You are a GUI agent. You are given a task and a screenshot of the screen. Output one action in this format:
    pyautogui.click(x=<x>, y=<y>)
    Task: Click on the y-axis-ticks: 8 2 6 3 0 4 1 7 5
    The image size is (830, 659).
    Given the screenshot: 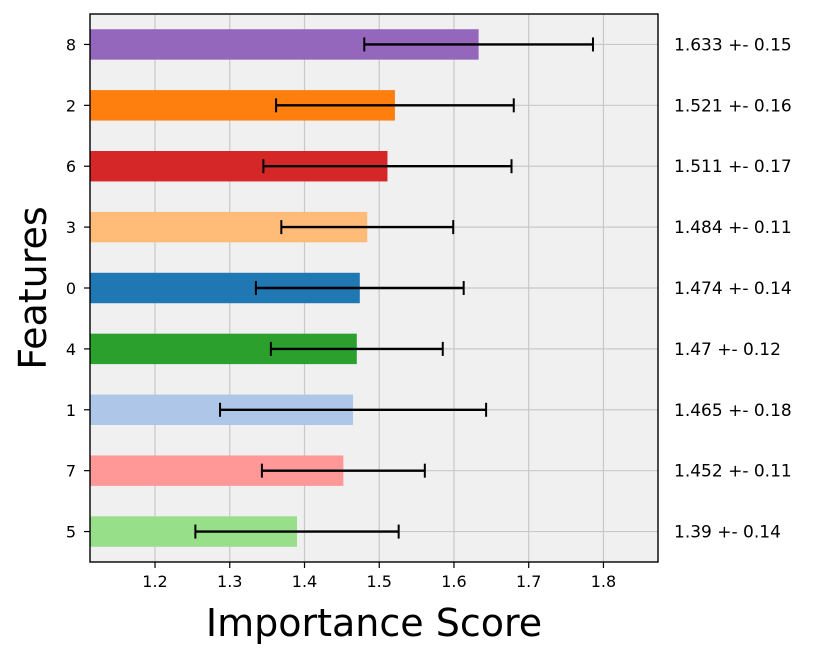 What is the action you would take?
    pyautogui.click(x=78, y=288)
    